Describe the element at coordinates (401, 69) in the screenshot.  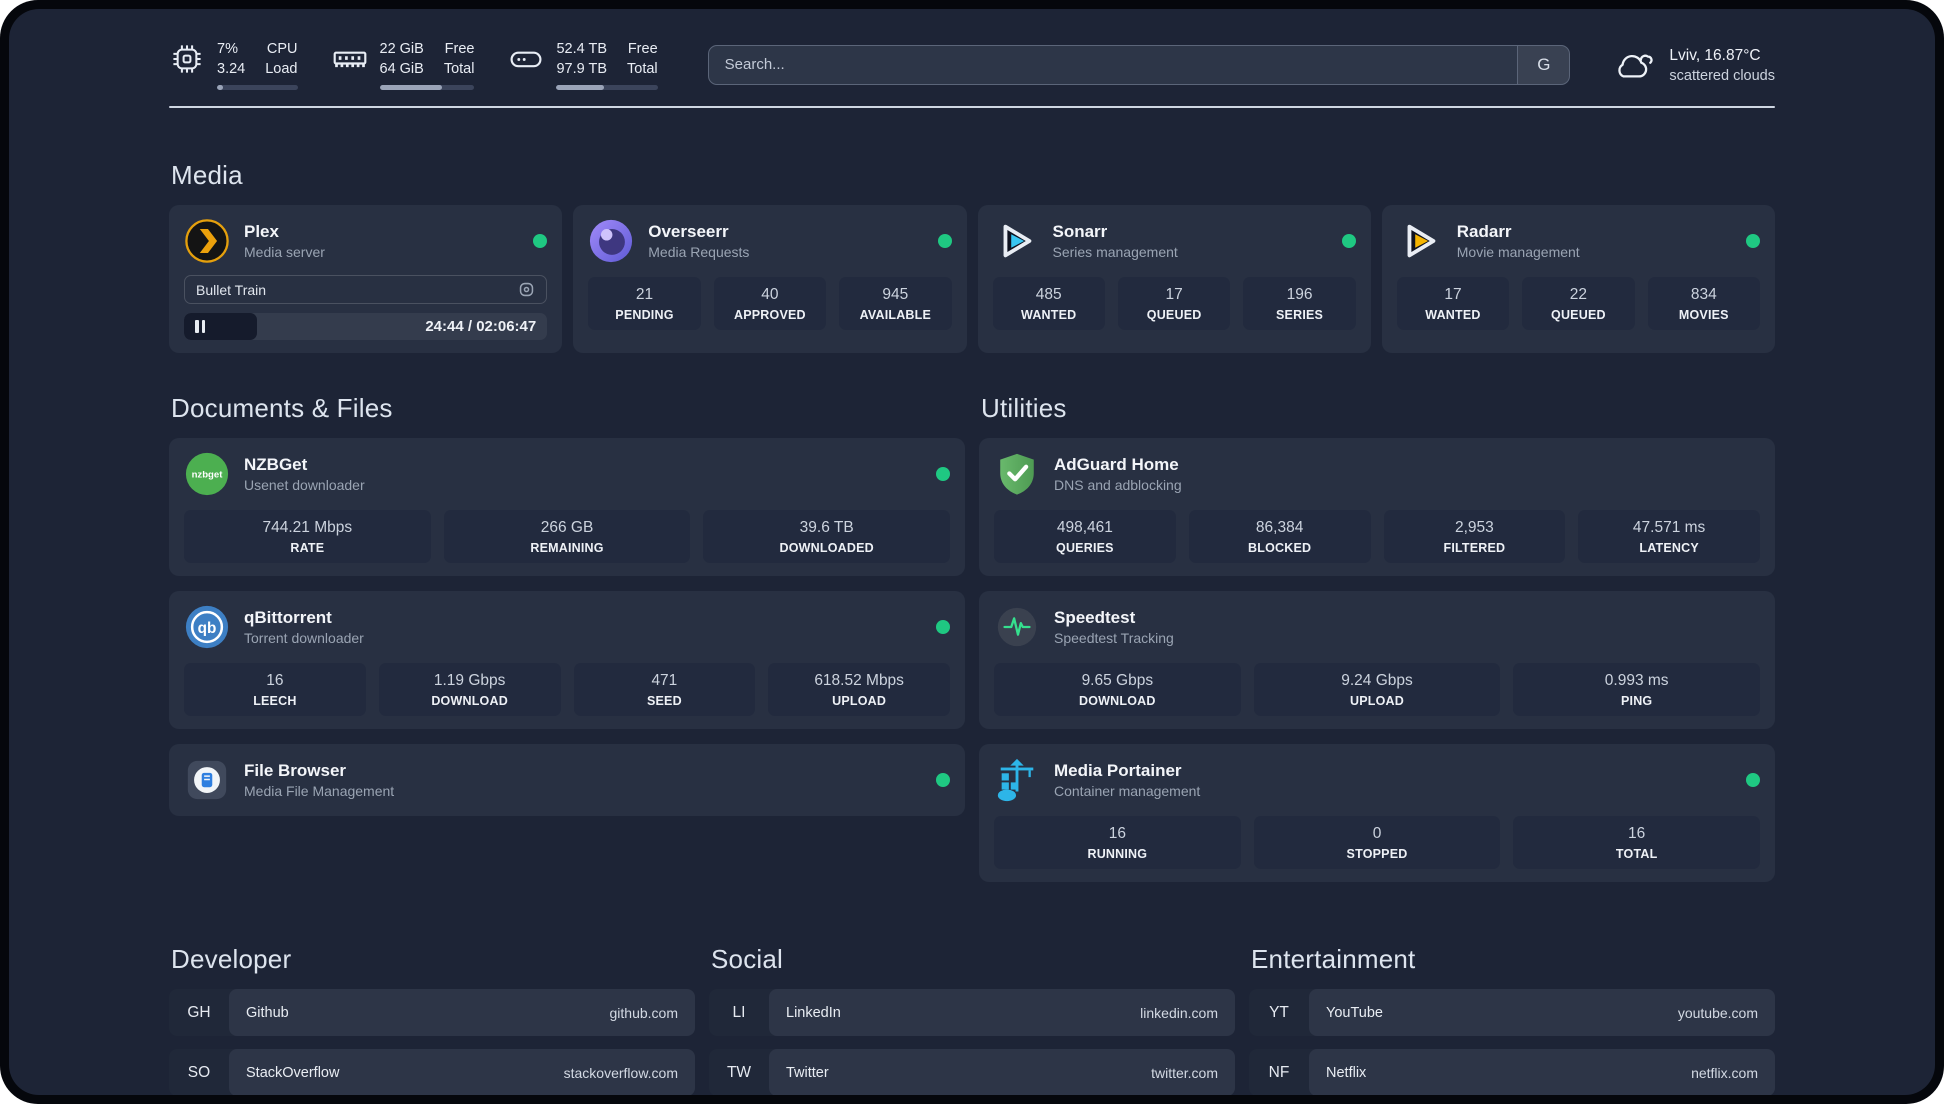
I see `memory-total-value: 64 GiB` at that location.